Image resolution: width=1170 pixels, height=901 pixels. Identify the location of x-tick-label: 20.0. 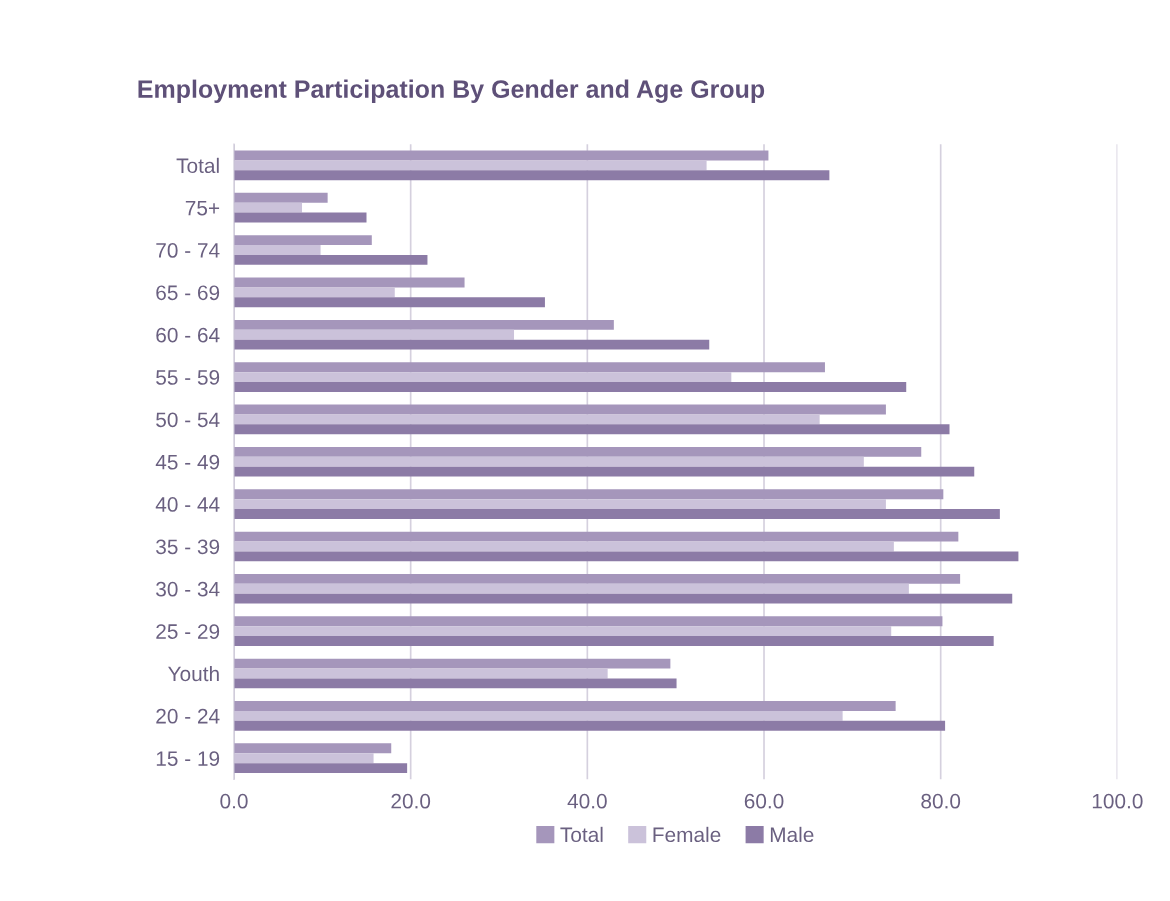
(411, 801).